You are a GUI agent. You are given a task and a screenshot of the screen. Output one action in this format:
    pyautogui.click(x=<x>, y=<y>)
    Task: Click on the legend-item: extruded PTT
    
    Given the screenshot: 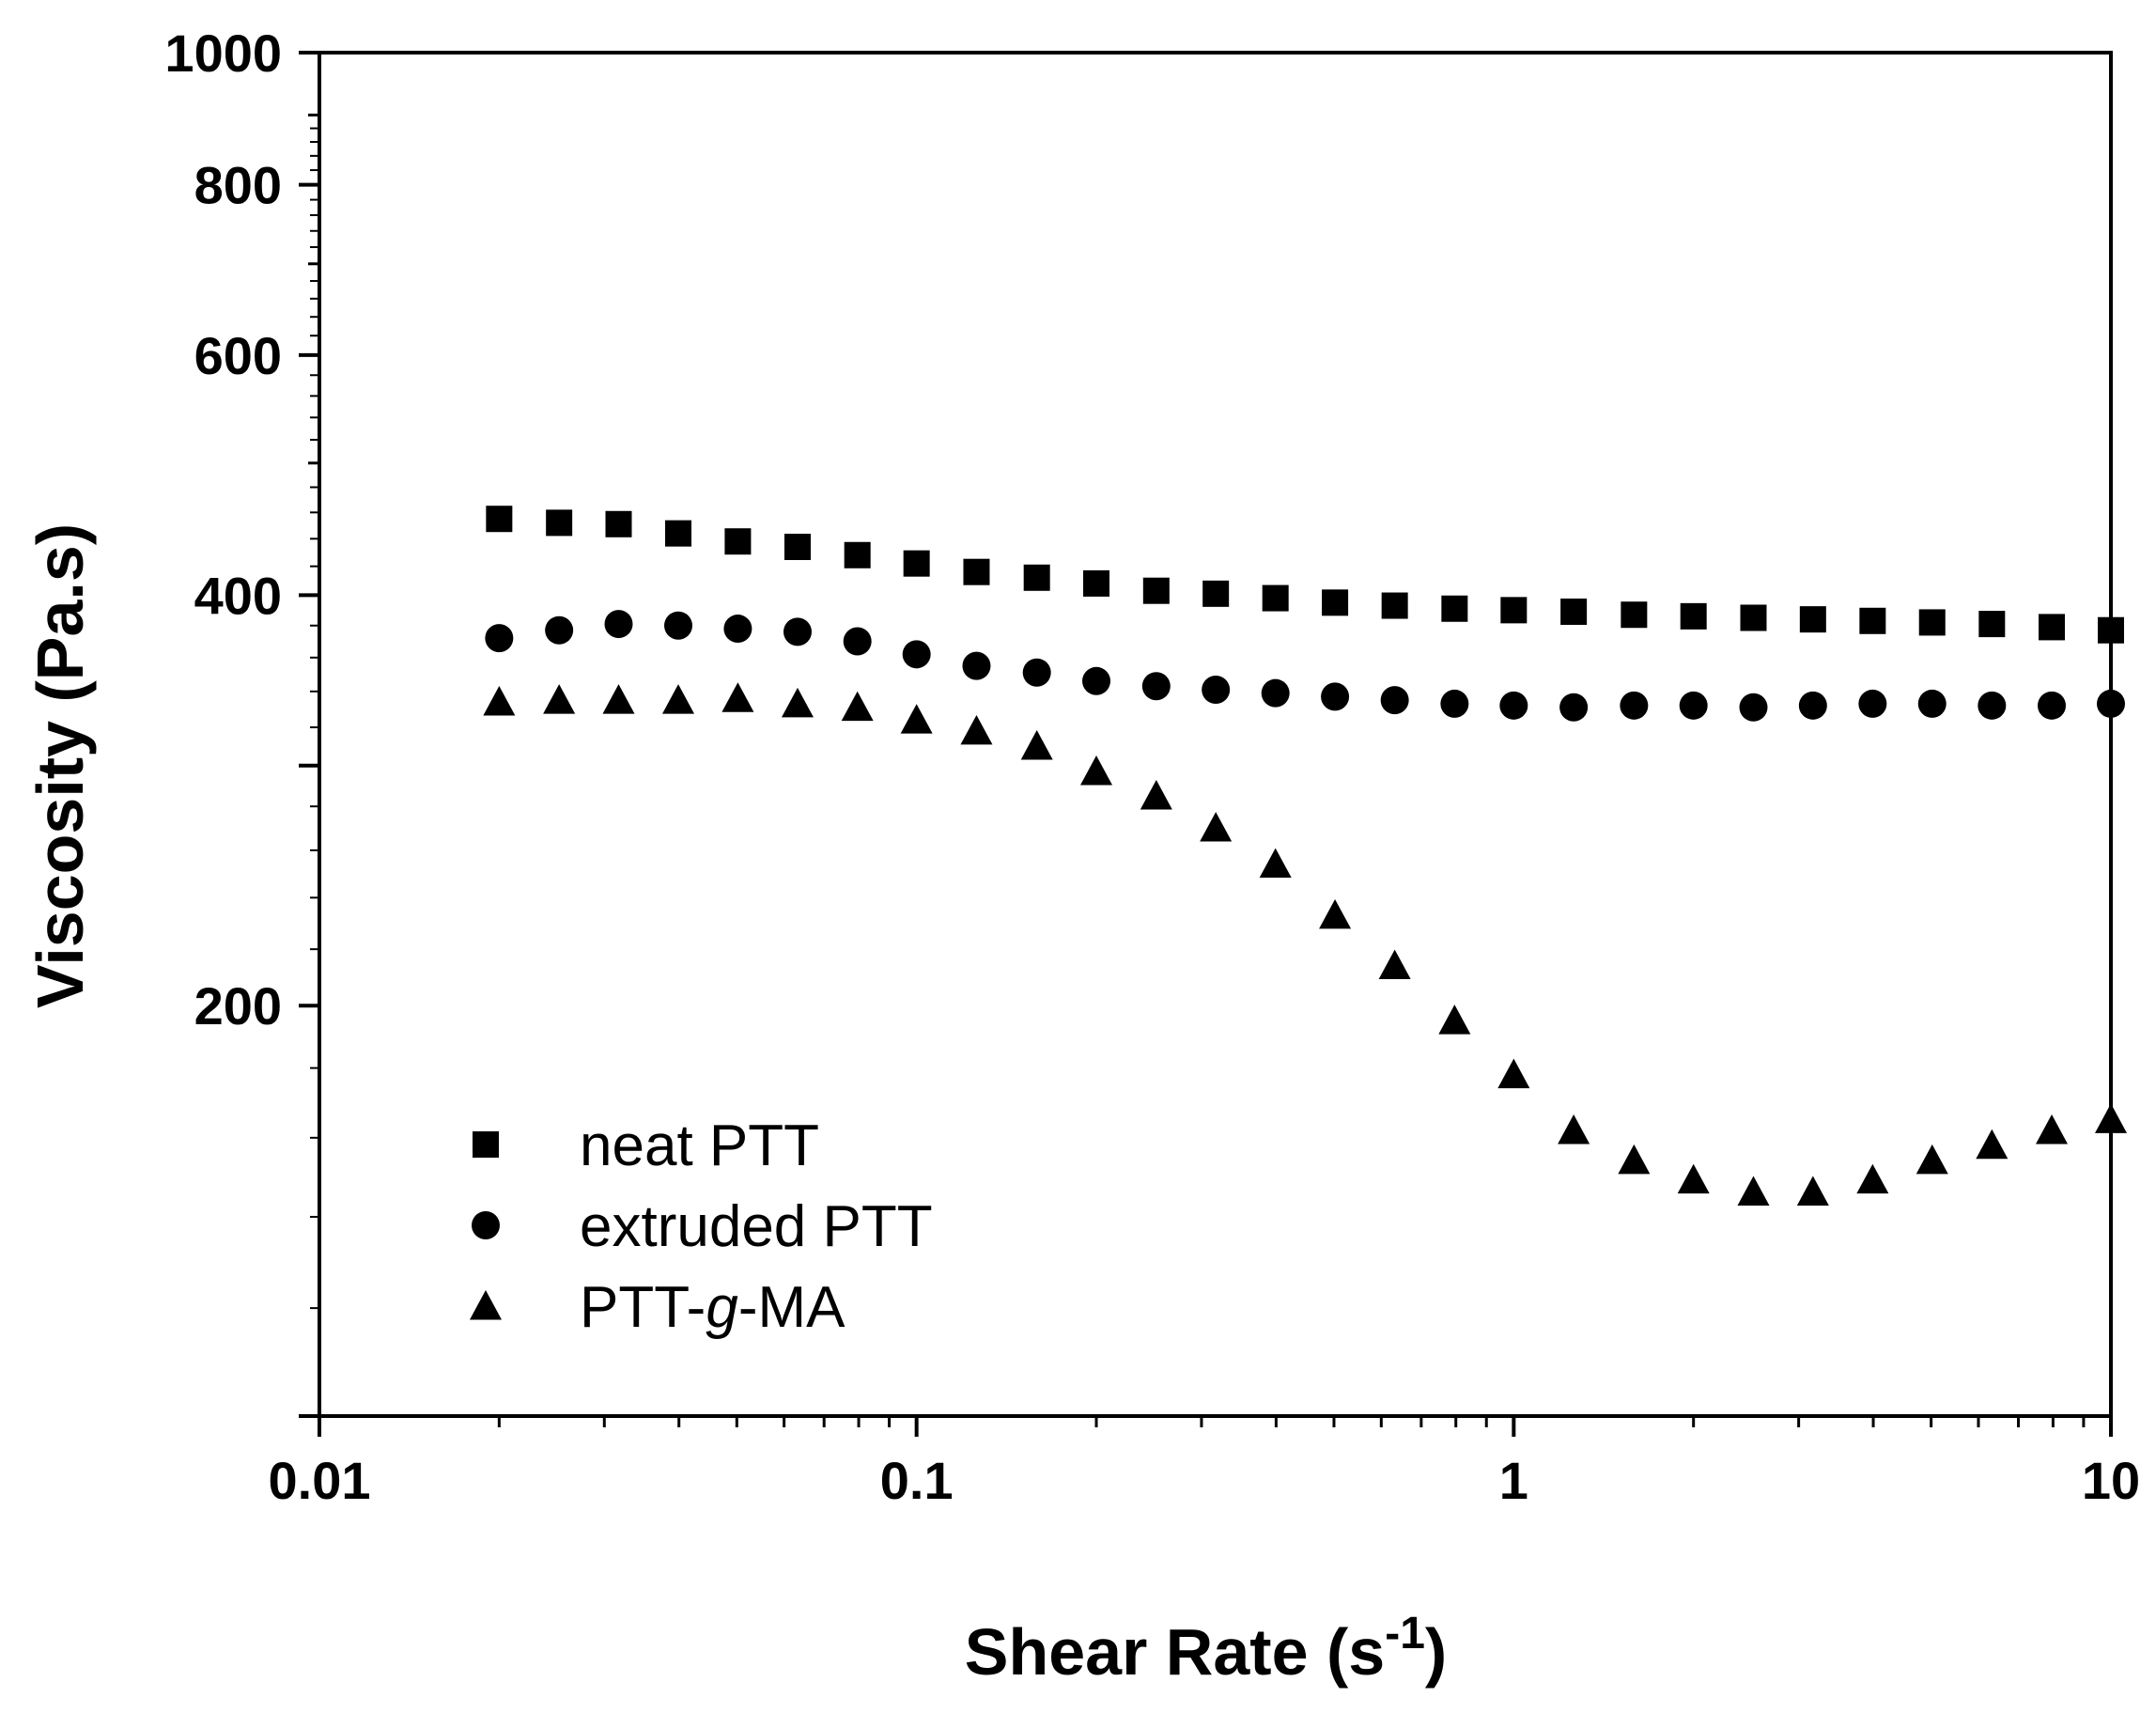 What is the action you would take?
    pyautogui.click(x=702, y=1226)
    